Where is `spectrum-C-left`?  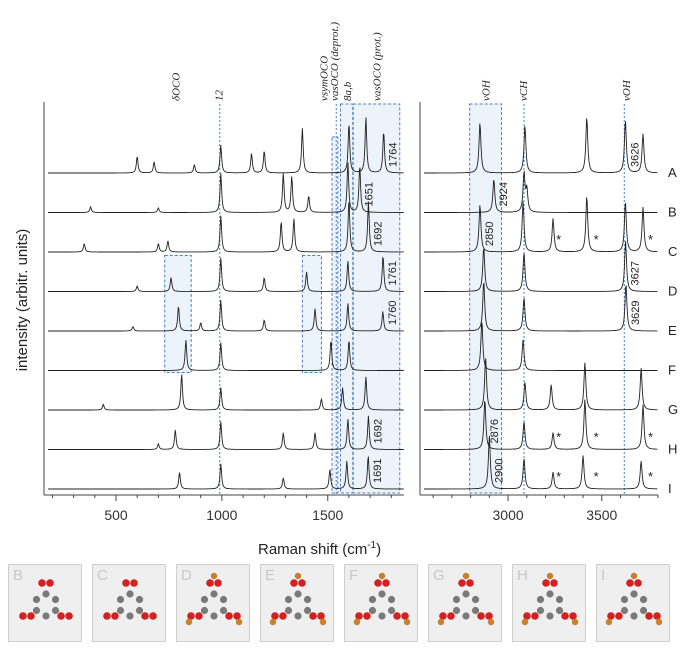 spectrum-C-left is located at coordinates (226, 227).